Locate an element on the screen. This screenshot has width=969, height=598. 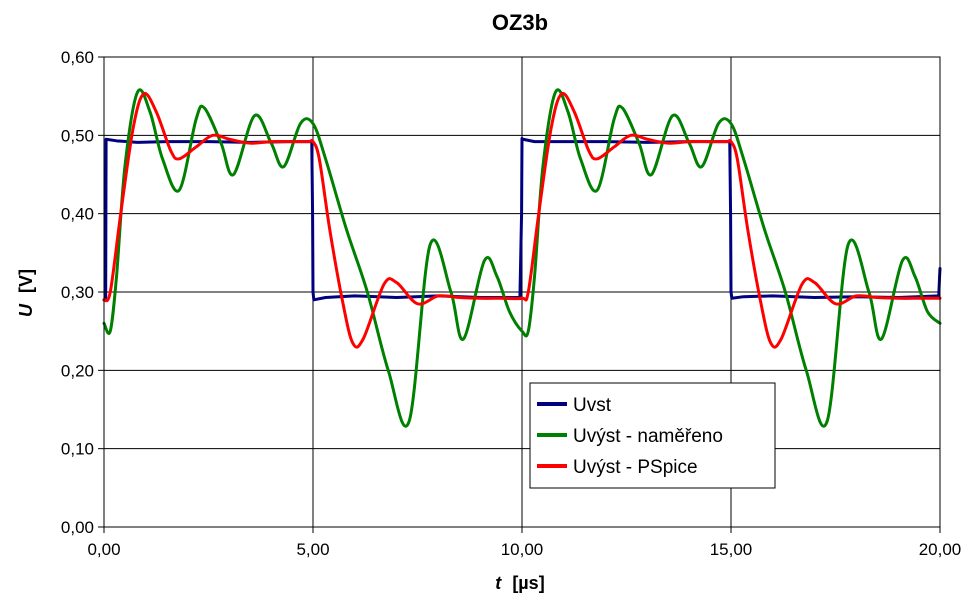
y-axis-symbol: U is located at coordinates (26, 310).